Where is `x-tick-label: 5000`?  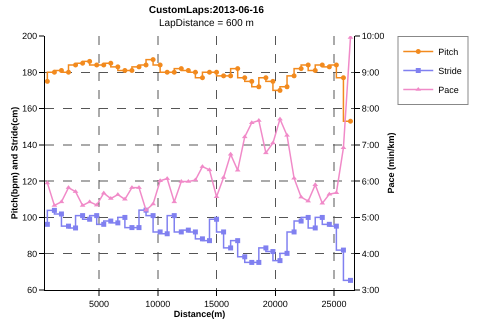
x-tick-label: 5000 is located at coordinates (99, 303).